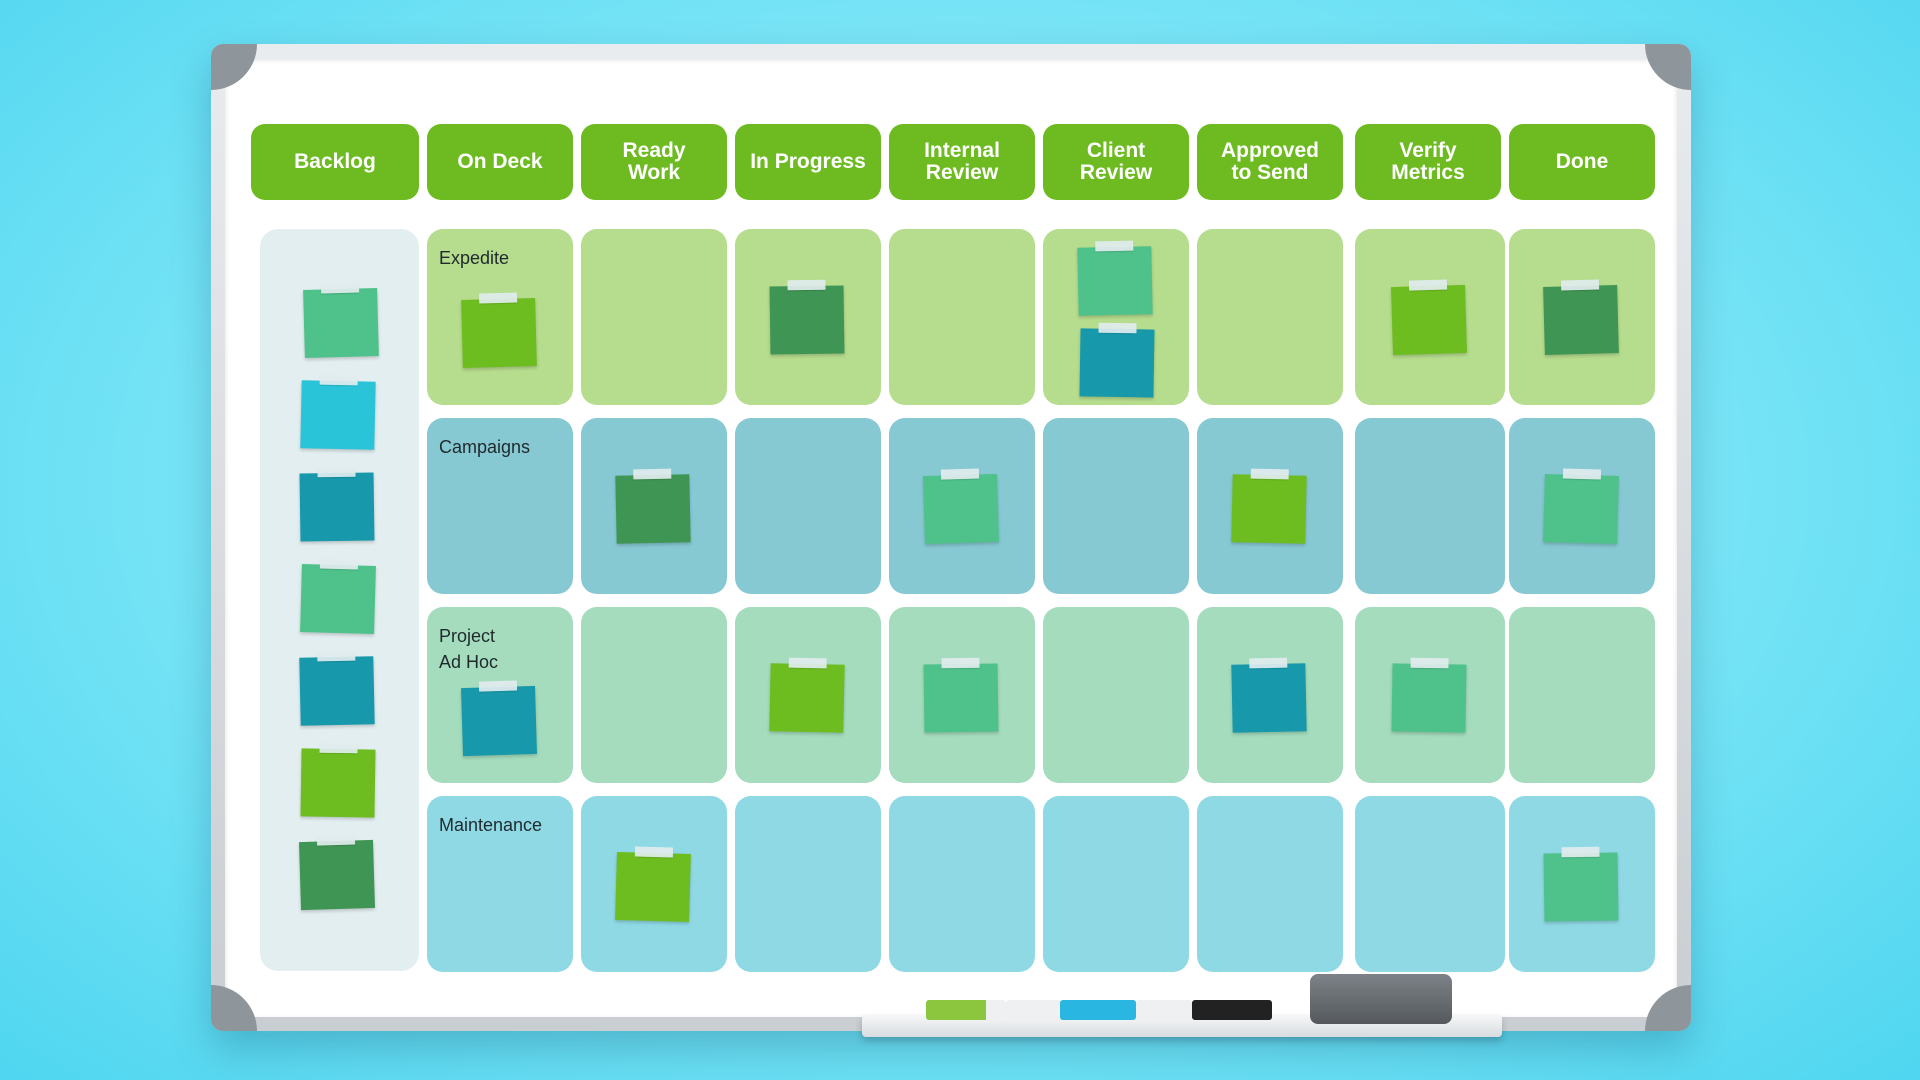 The image size is (1920, 1080). What do you see at coordinates (1270, 162) in the screenshot?
I see `column-header-approved-to-send: Approved to Send` at bounding box center [1270, 162].